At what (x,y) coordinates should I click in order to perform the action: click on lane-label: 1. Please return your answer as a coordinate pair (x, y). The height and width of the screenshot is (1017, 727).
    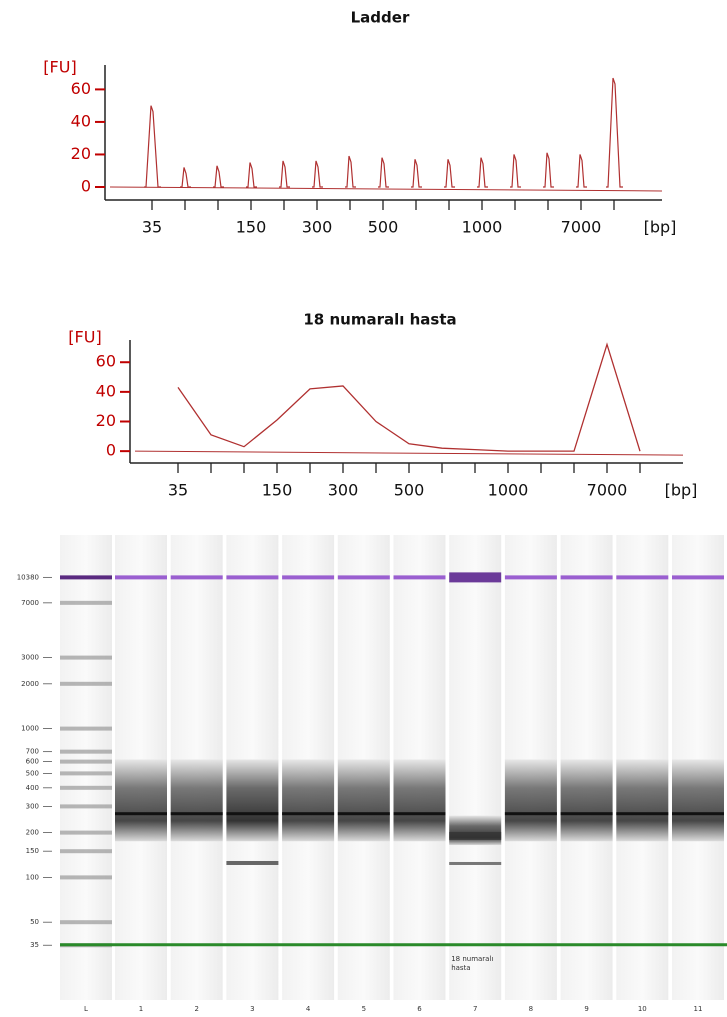
    Looking at the image, I should click on (141, 1009).